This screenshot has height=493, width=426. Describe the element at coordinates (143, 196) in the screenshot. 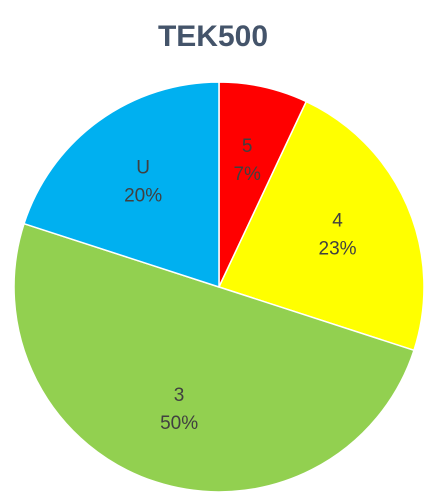

I see `data-label: 20%` at that location.